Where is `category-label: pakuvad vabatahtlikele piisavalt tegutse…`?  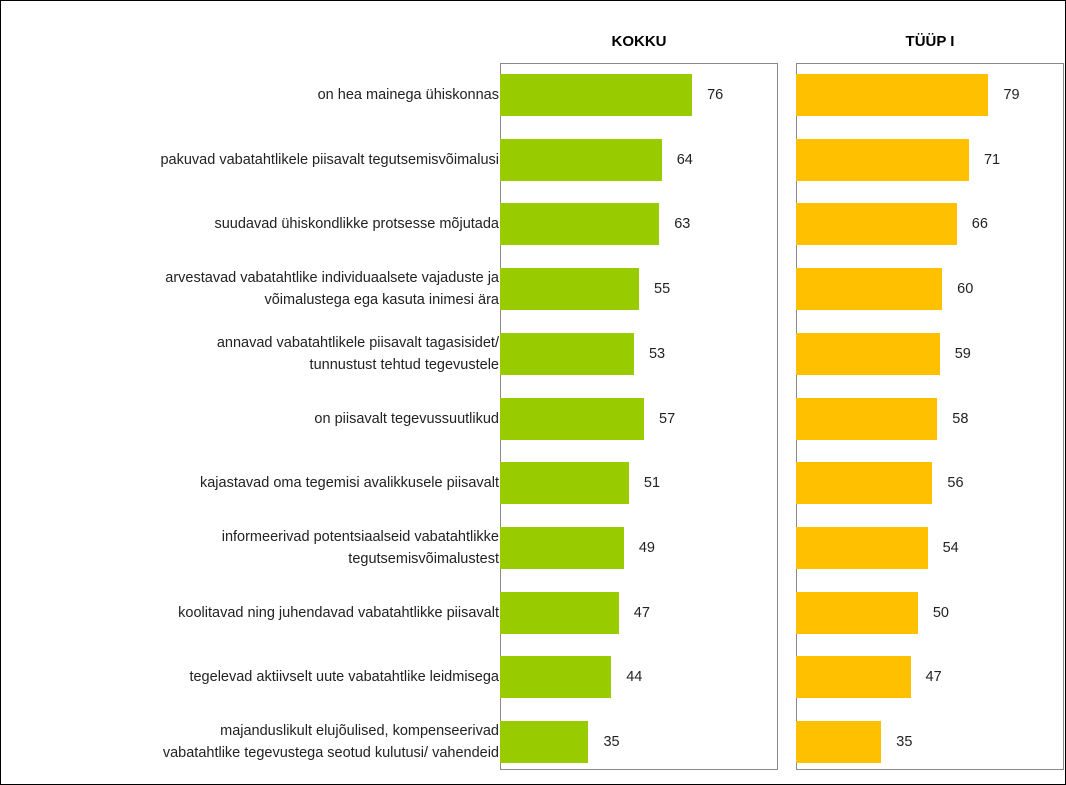
category-label: pakuvad vabatahtlikele piisavalt tegutse… is located at coordinates (329, 159).